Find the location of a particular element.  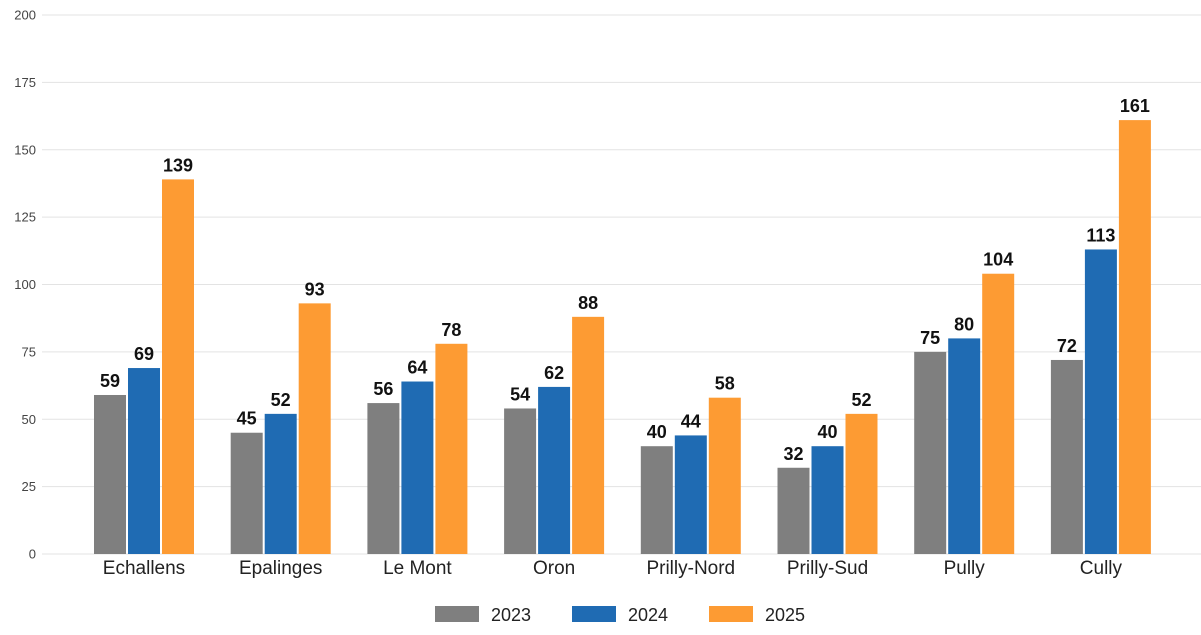

data-label: 78 is located at coordinates (451, 330).